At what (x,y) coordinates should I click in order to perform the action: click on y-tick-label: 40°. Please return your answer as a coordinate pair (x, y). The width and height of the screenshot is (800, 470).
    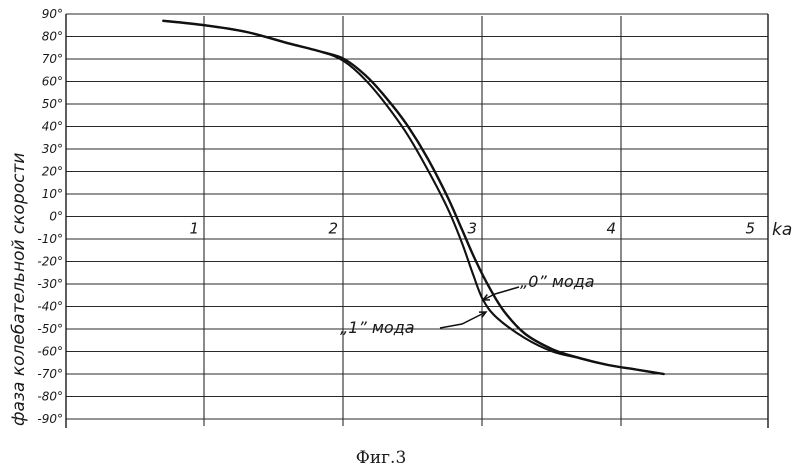
    Looking at the image, I should click on (52, 127).